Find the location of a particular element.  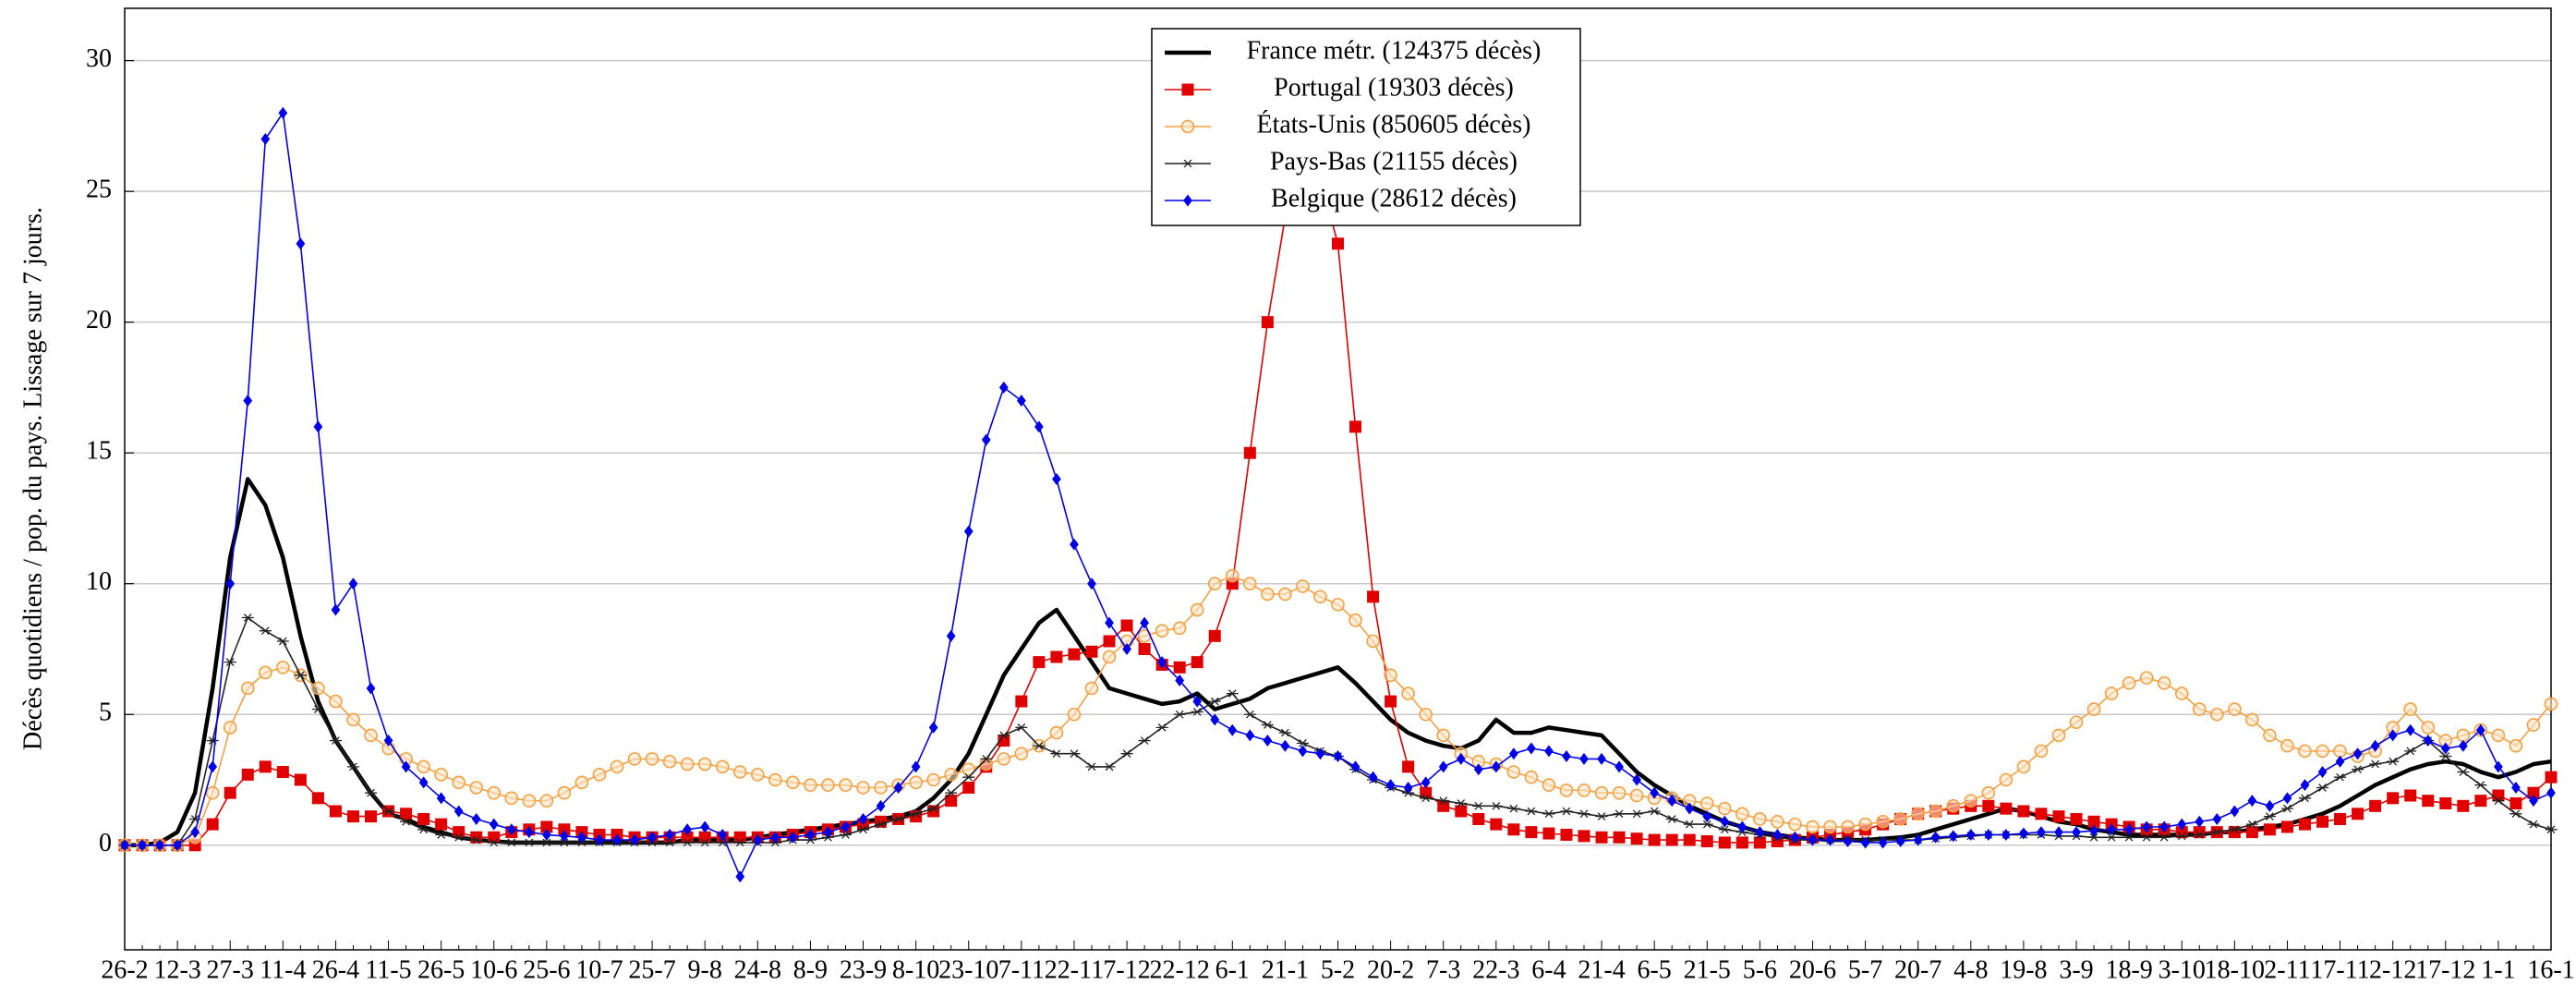

x-tick-label: 23-9 is located at coordinates (863, 969).